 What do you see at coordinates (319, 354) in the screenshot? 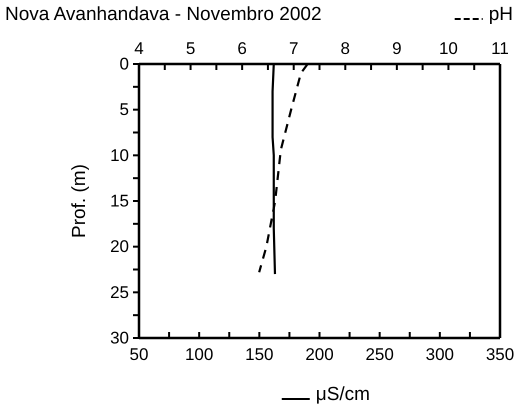
I see `x-tick-label: 200` at bounding box center [319, 354].